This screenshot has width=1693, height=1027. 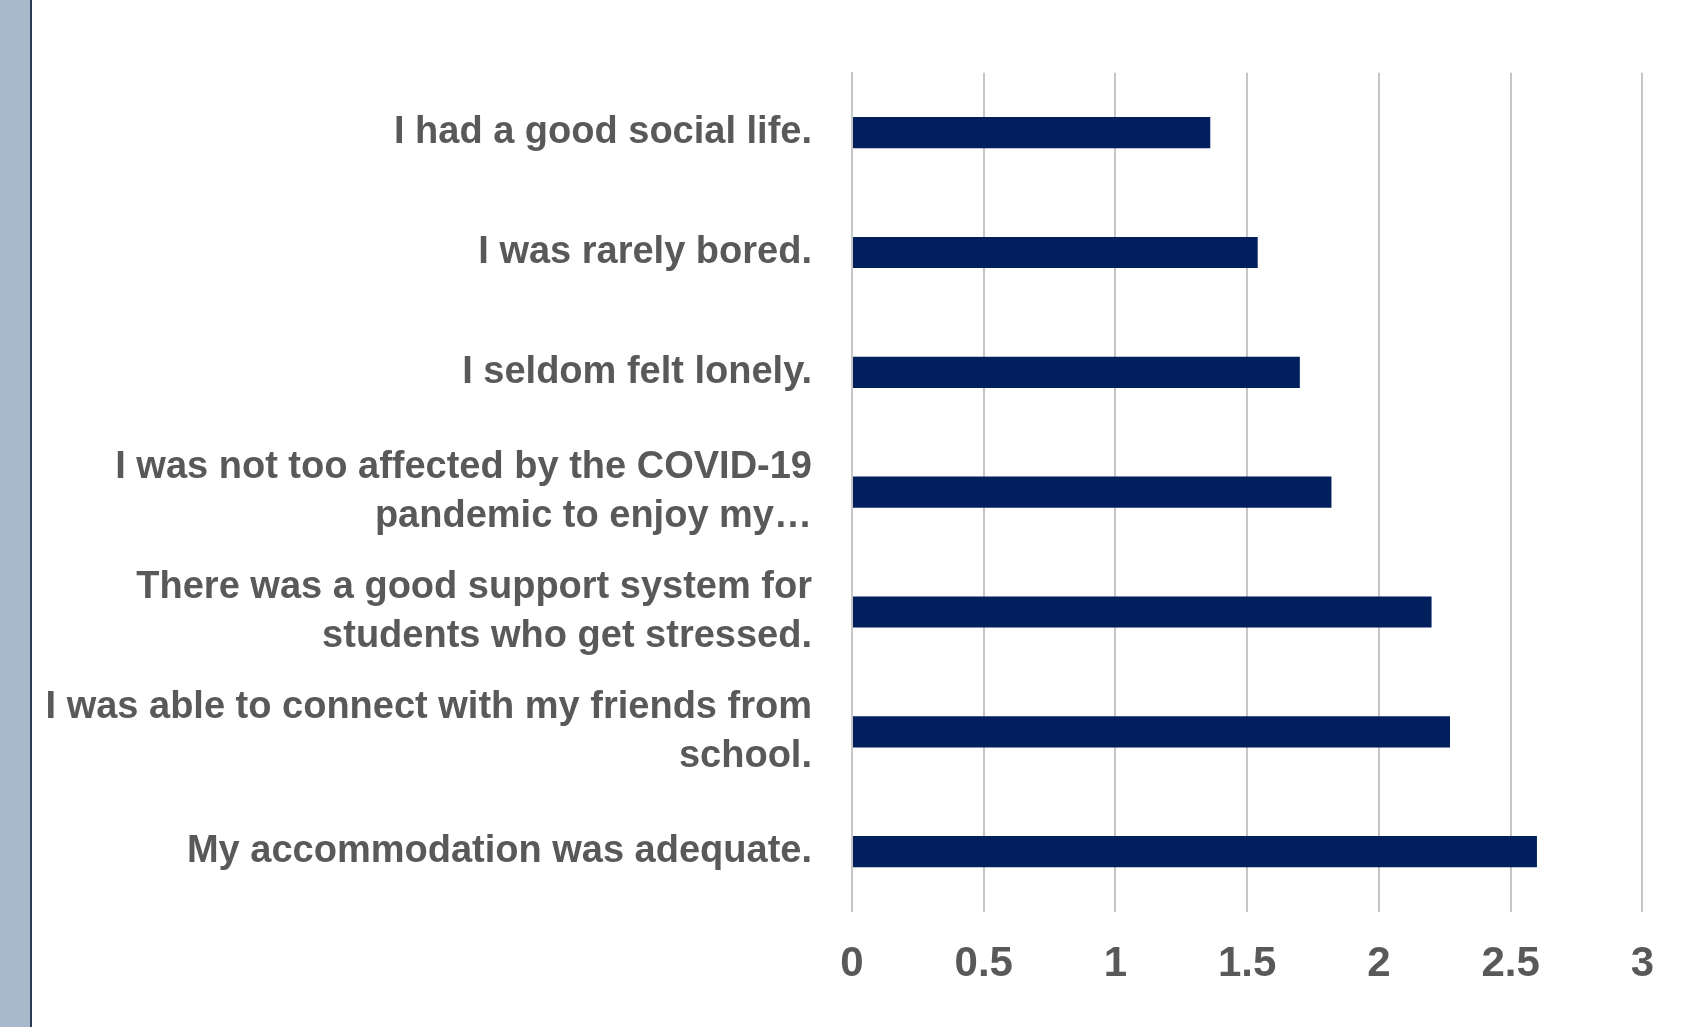 What do you see at coordinates (1115, 962) in the screenshot?
I see `x-tick-label: 1` at bounding box center [1115, 962].